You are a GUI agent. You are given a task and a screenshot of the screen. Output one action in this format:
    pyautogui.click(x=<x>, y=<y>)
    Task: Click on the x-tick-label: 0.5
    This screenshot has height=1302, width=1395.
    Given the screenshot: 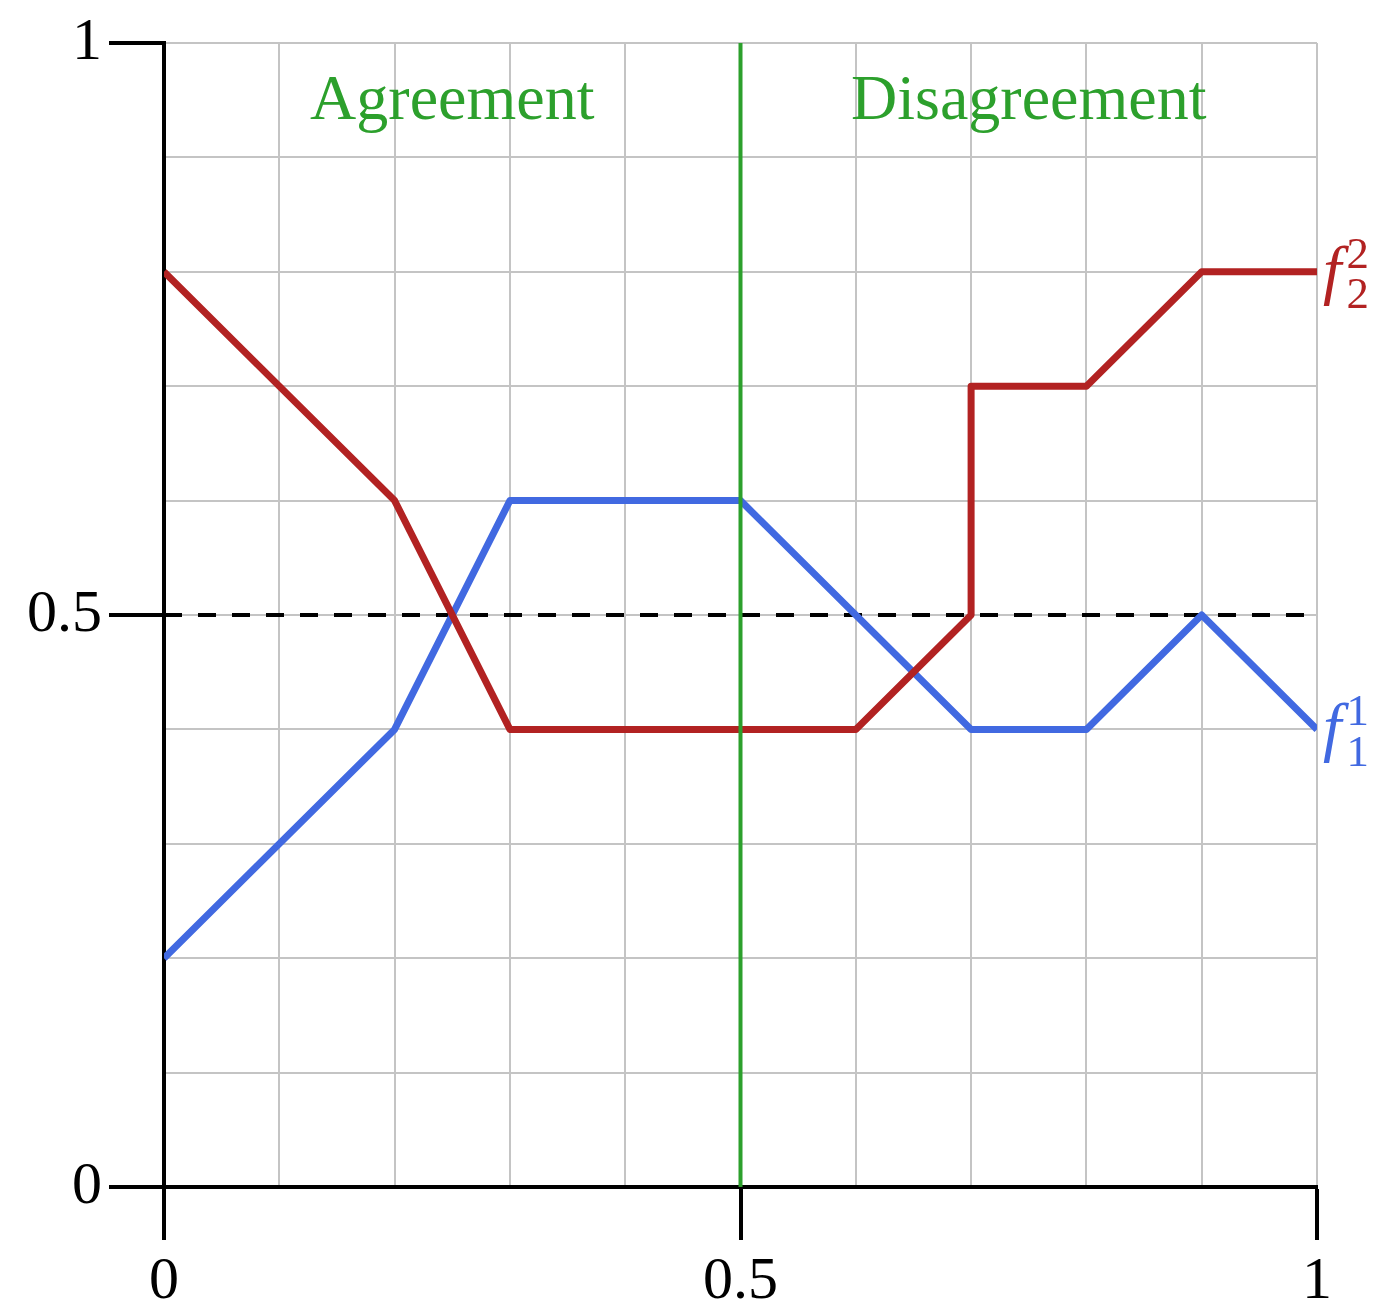 What is the action you would take?
    pyautogui.click(x=740, y=1273)
    